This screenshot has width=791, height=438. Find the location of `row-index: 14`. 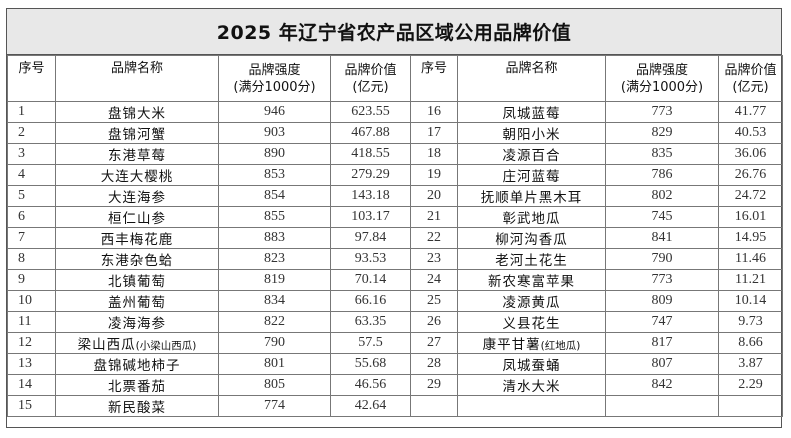

row-index: 14 is located at coordinates (31, 385).